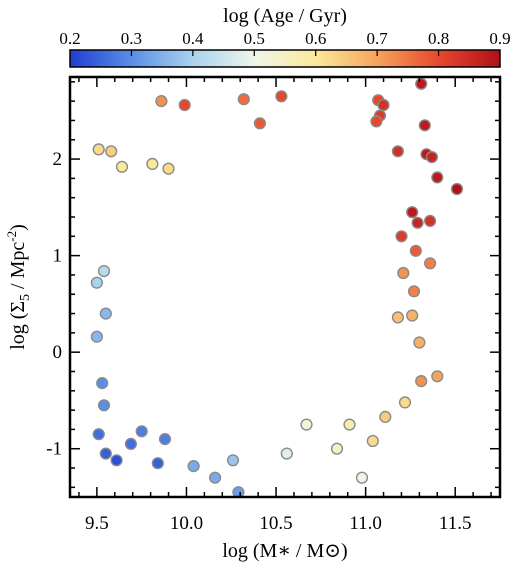 This screenshot has width=520, height=569. Describe the element at coordinates (378, 38) in the screenshot. I see `colorbar-tick-label: 0.7` at that location.